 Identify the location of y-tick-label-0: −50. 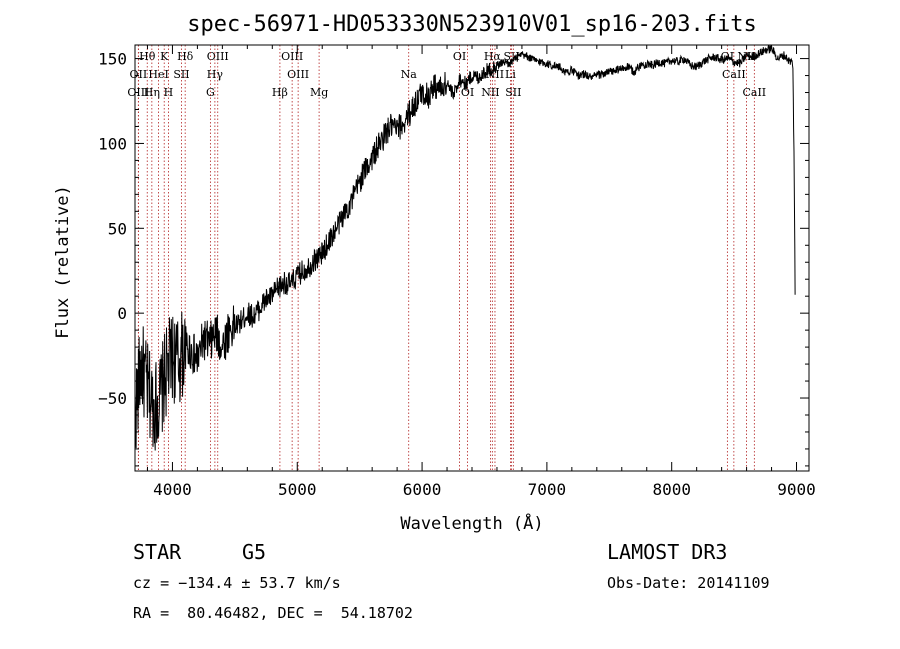
(112, 398).